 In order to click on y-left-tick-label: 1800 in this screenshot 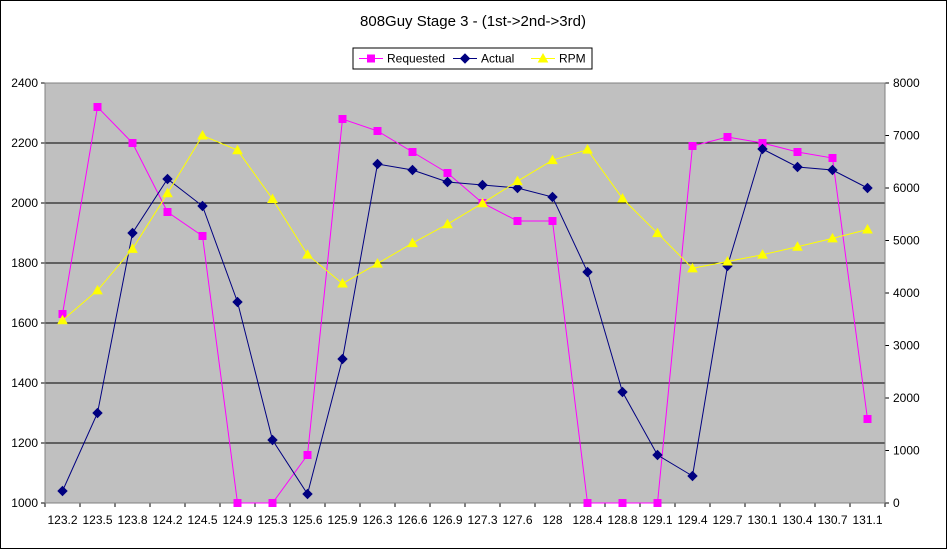, I will do `click(24, 263)`.